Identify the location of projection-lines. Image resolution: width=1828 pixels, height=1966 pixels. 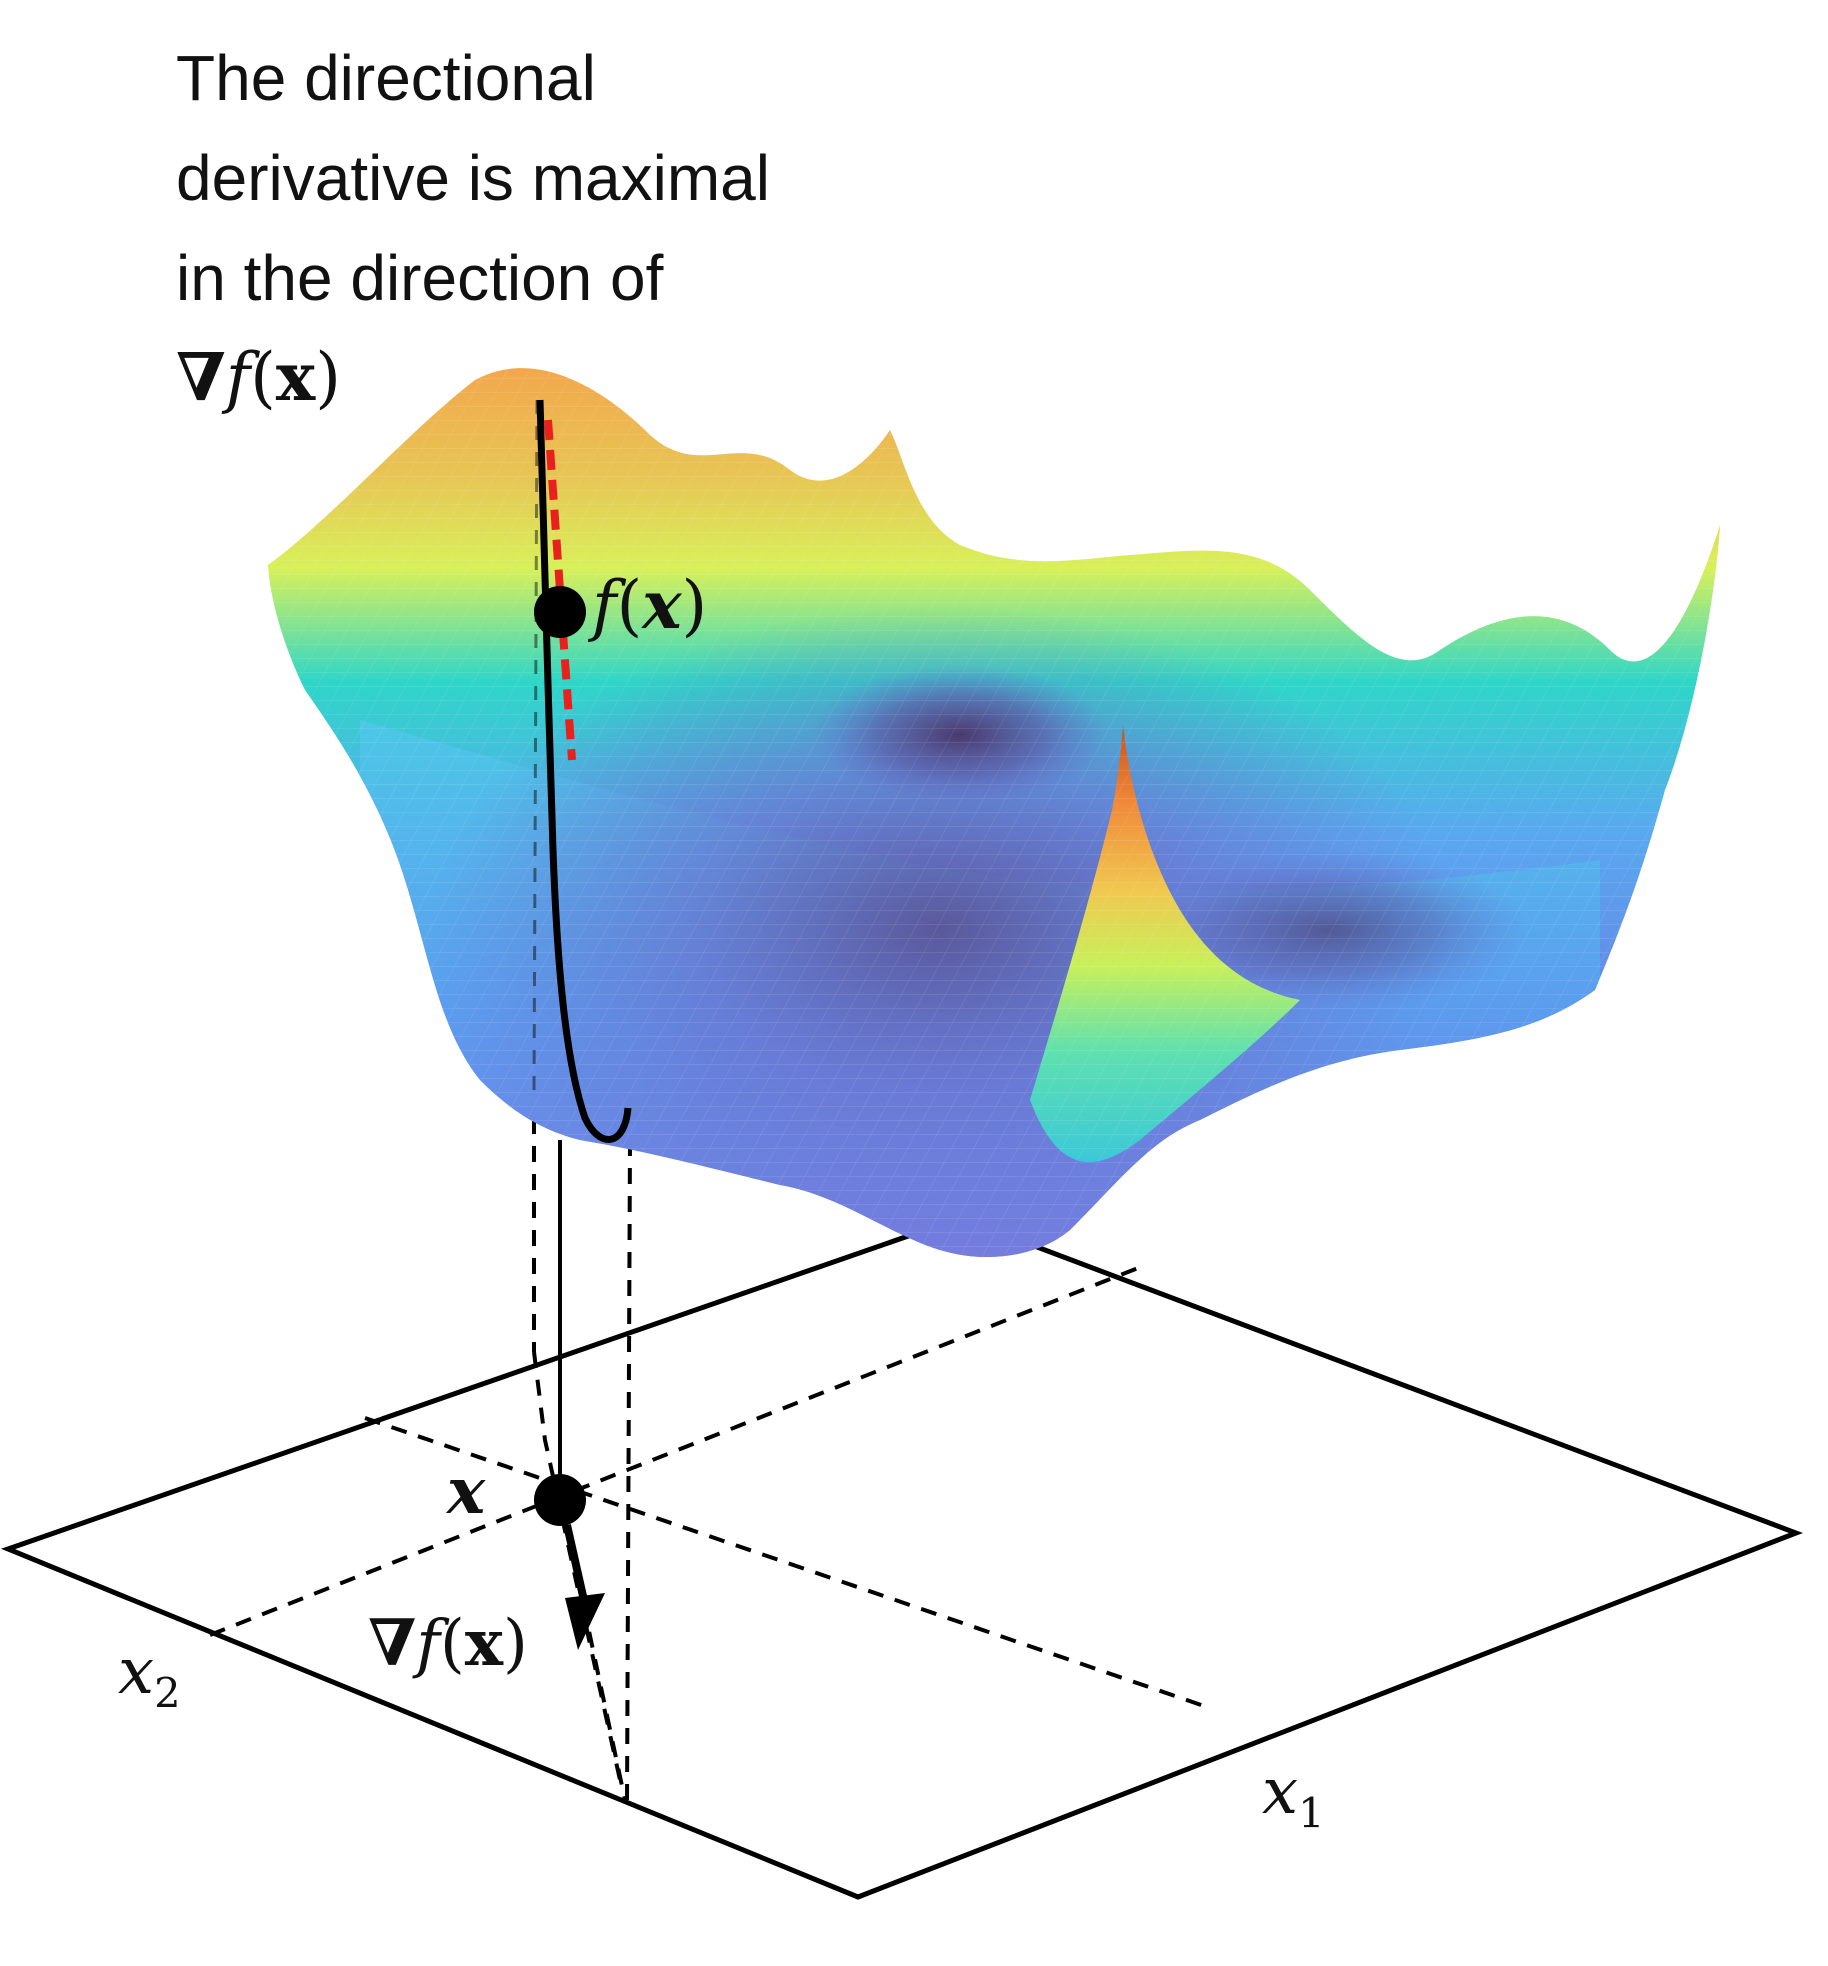
(582, 1445).